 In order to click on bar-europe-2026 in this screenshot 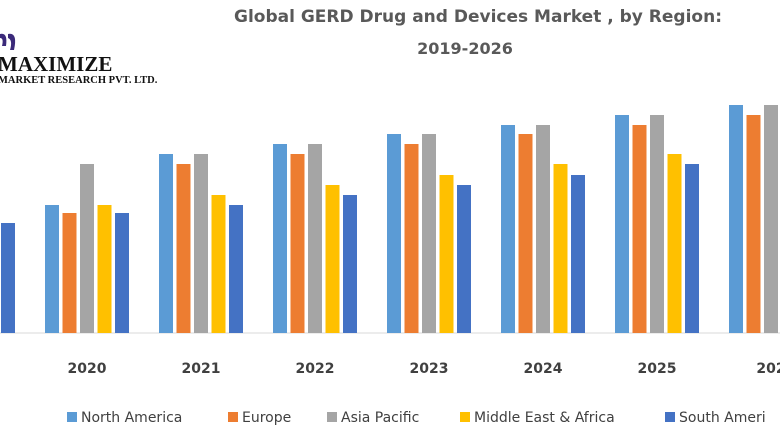, I will do `click(753, 224)`.